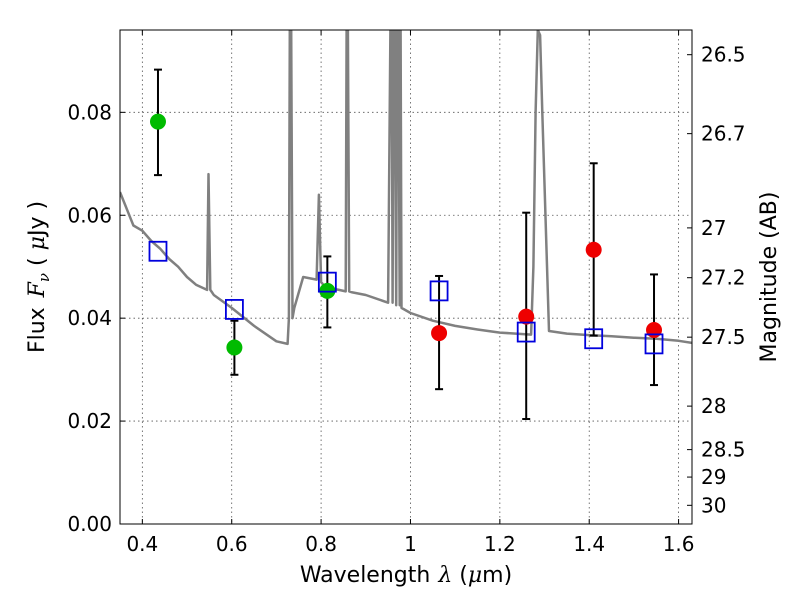 The height and width of the screenshot is (600, 800). What do you see at coordinates (89, 112) in the screenshot?
I see `y-tick-label: 0.08` at bounding box center [89, 112].